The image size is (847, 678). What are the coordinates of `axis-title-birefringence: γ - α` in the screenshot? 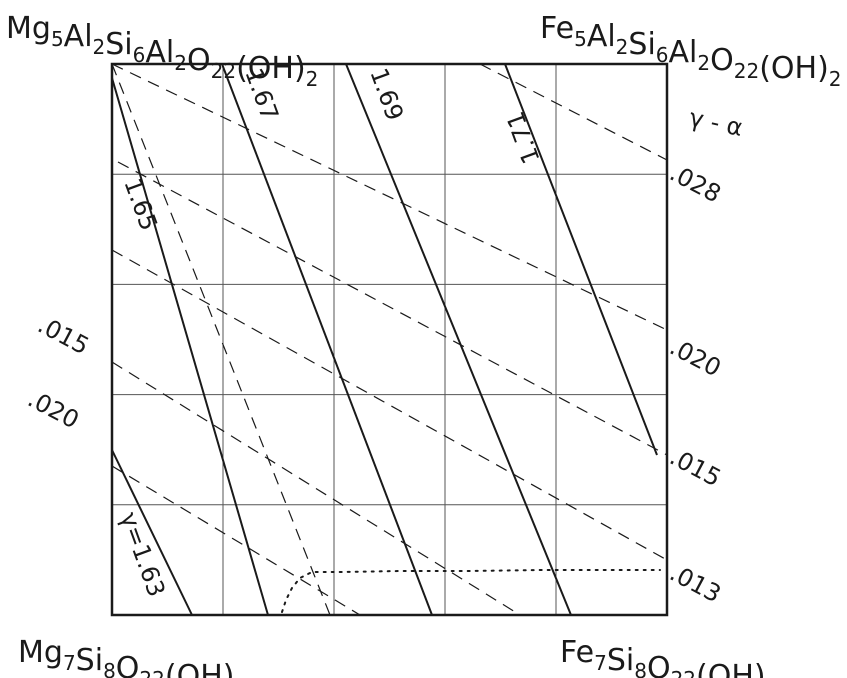 It's located at (716, 122).